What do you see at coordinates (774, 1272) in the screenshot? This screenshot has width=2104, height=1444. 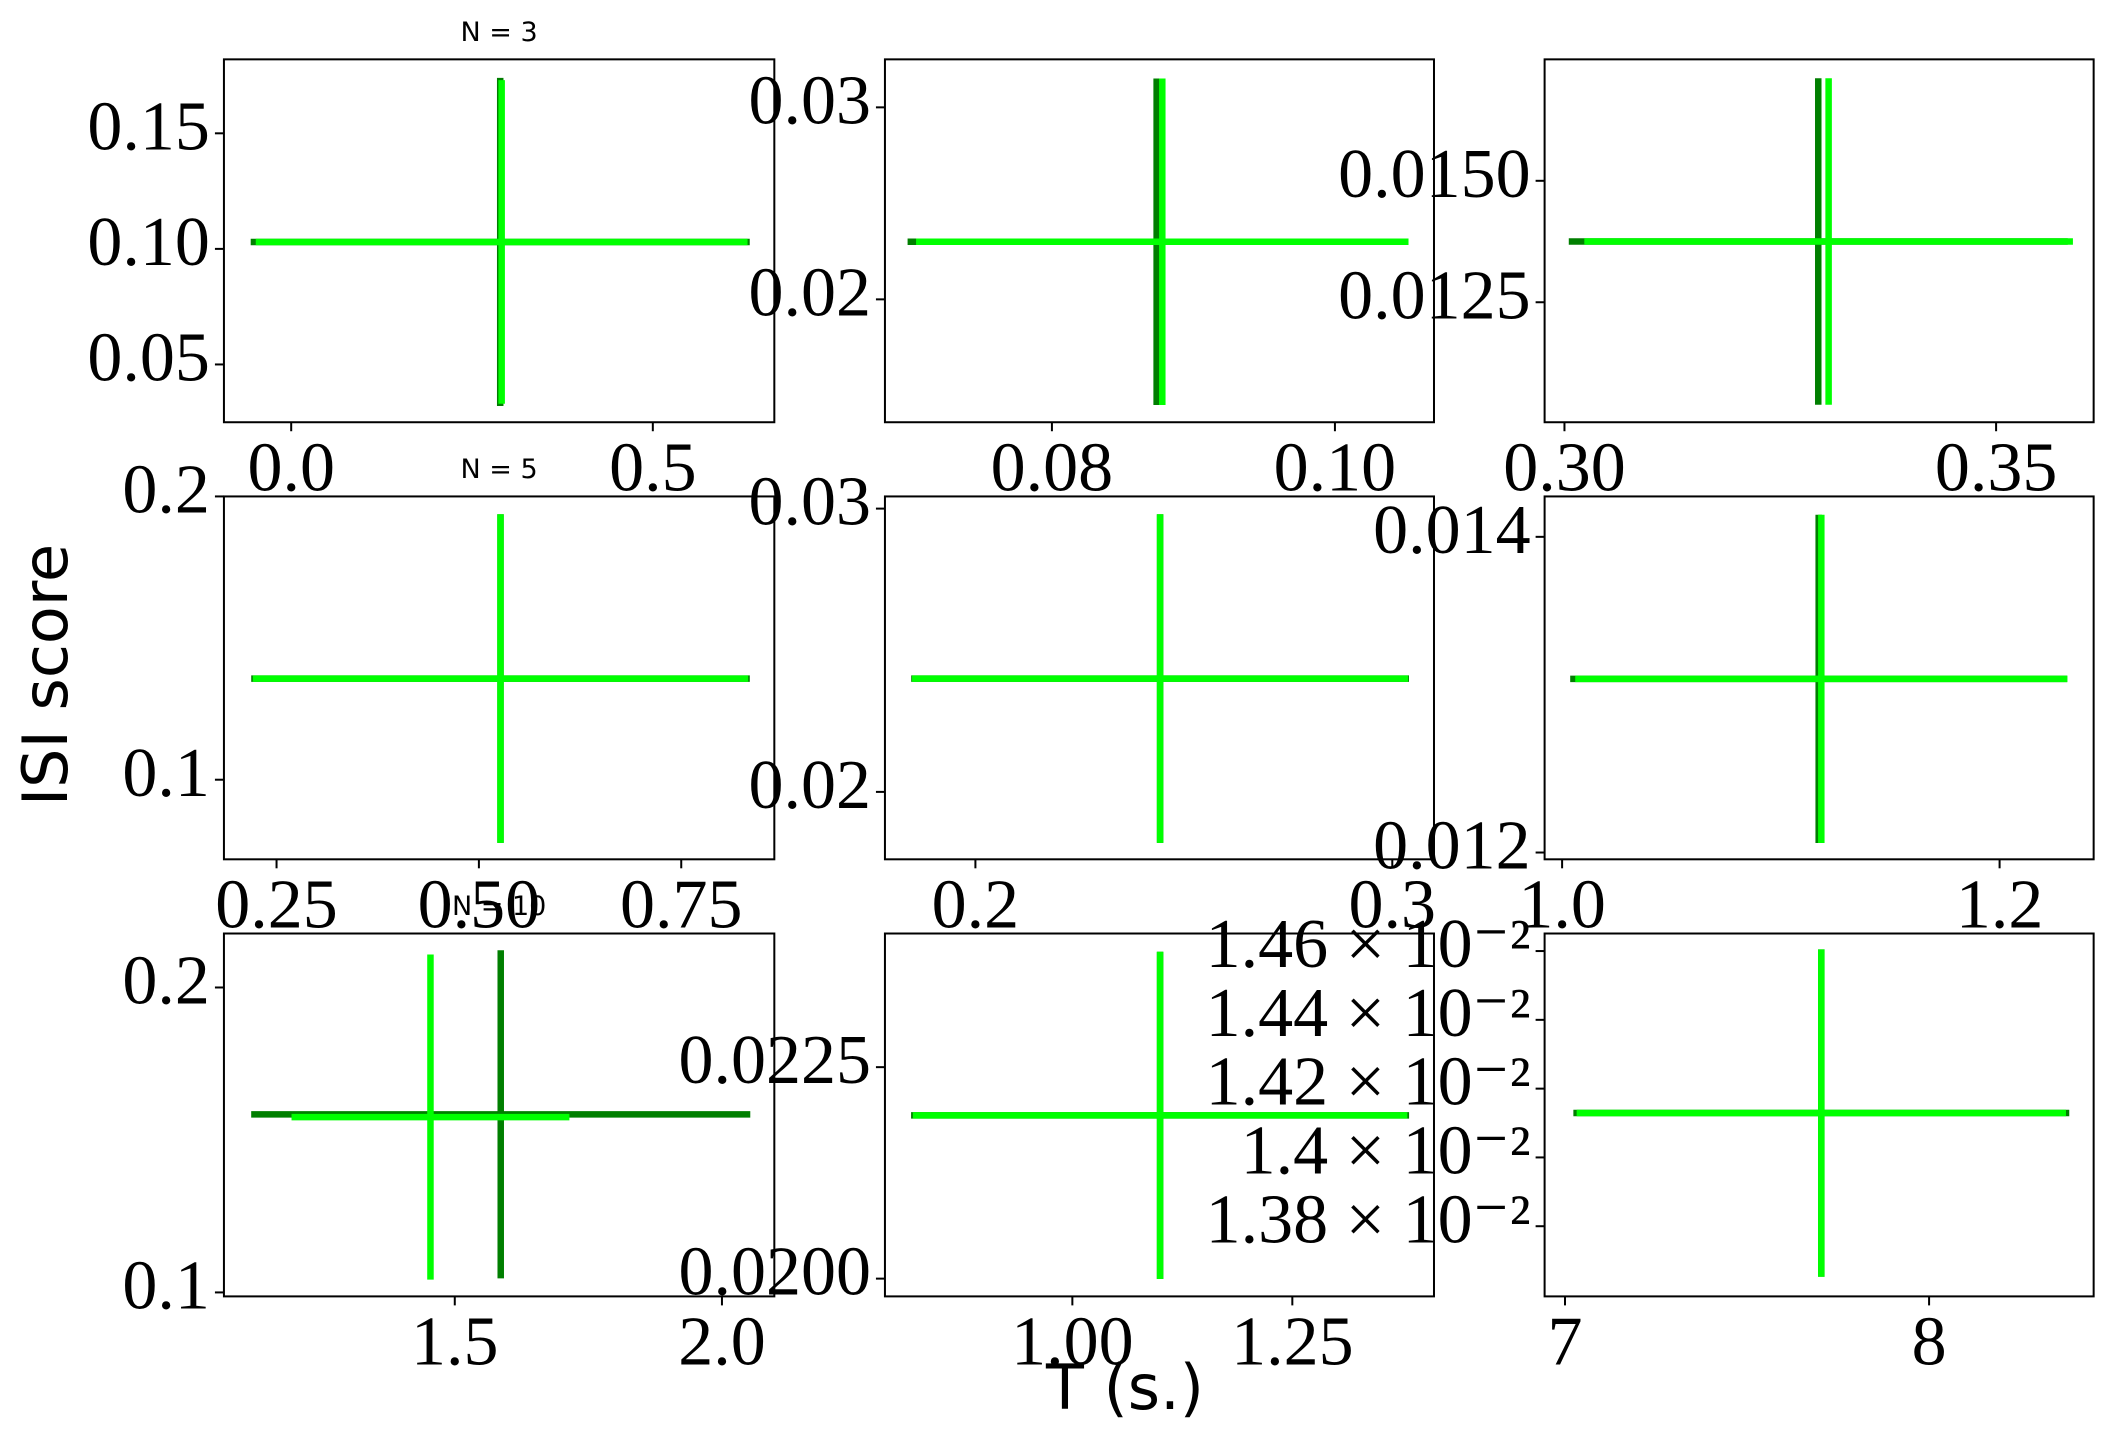 I see `y-tick-label: 0.0200` at bounding box center [774, 1272].